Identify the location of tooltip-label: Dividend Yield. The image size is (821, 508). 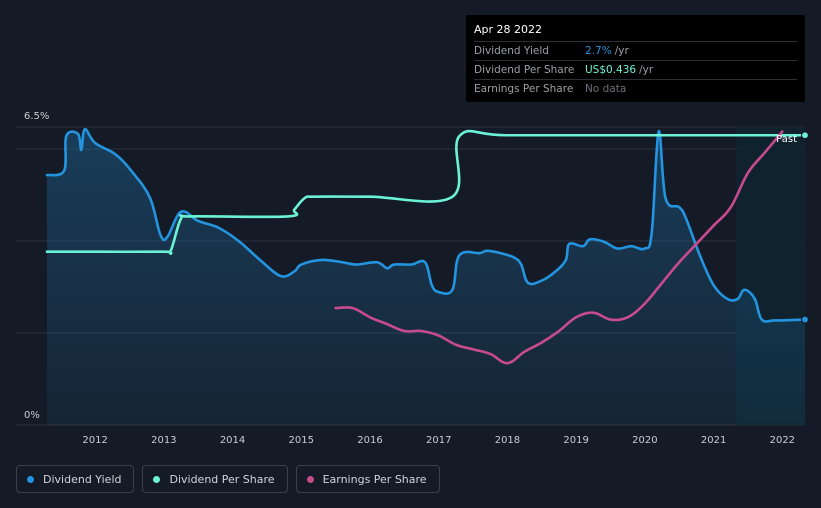
(511, 51).